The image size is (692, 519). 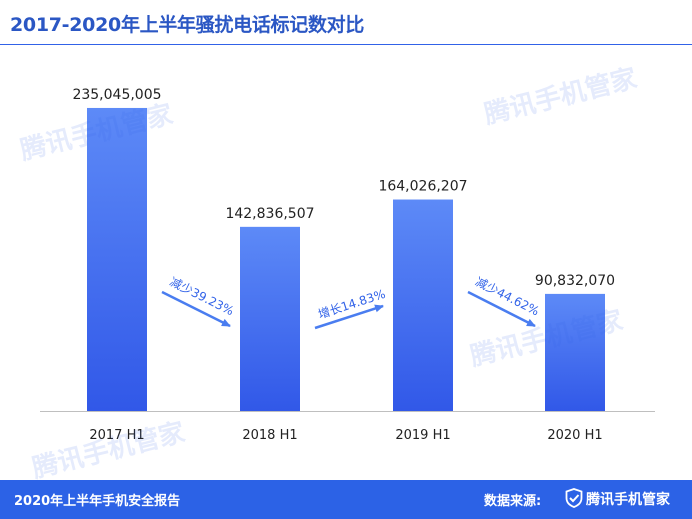 I want to click on x-tick-label: 2019 H1, so click(x=422, y=435).